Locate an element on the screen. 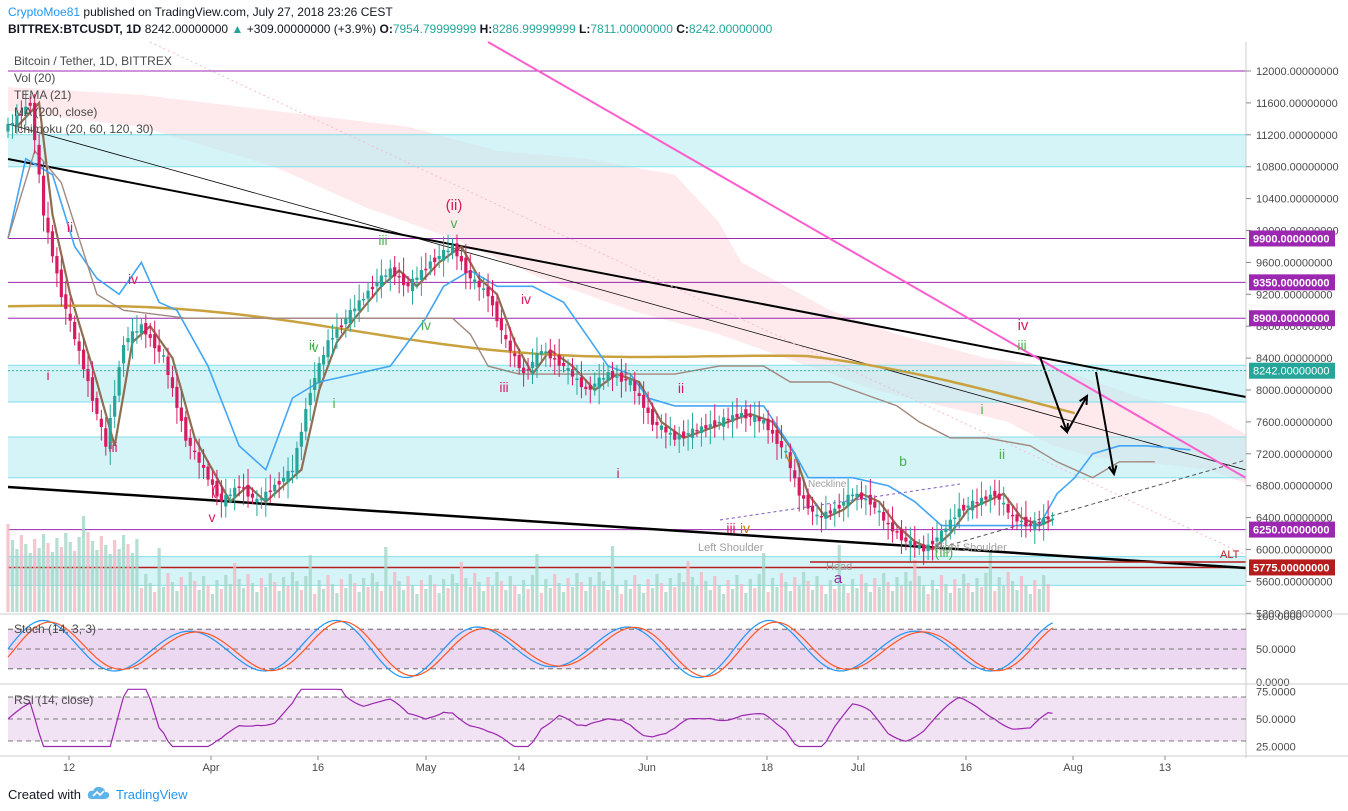 Image resolution: width=1348 pixels, height=811 pixels. wave-label: v is located at coordinates (789, 457).